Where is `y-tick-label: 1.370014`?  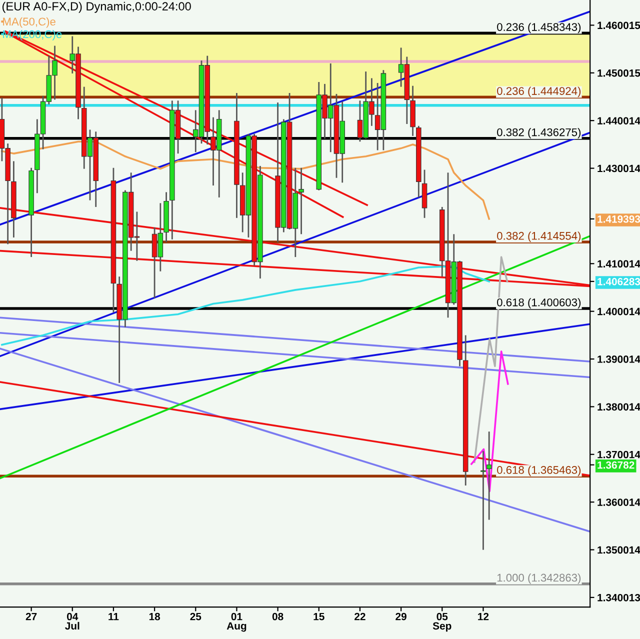 y-tick-label: 1.370014 is located at coordinates (619, 454).